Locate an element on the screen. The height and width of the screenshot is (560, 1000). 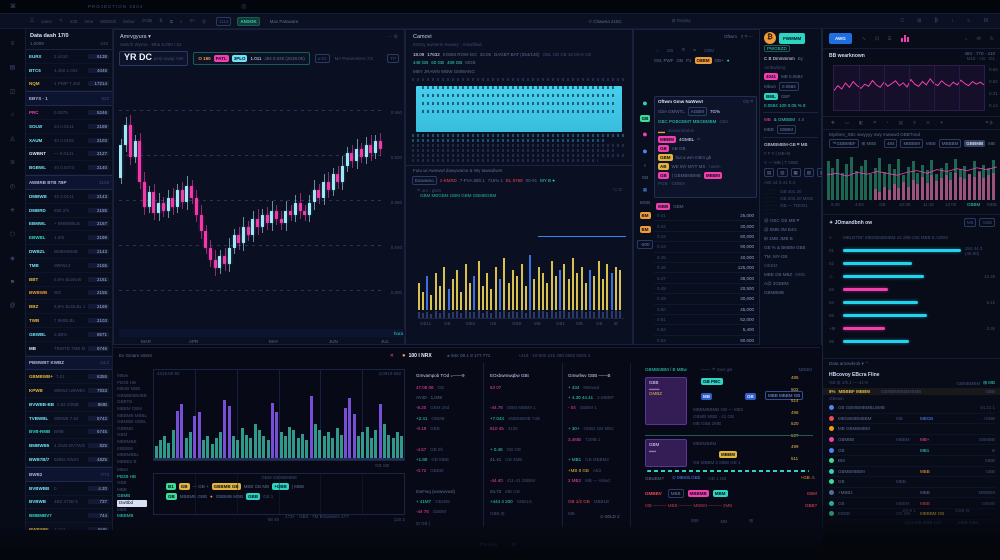
orders-tool-icon: ⚙ is located at coordinates (683, 49).